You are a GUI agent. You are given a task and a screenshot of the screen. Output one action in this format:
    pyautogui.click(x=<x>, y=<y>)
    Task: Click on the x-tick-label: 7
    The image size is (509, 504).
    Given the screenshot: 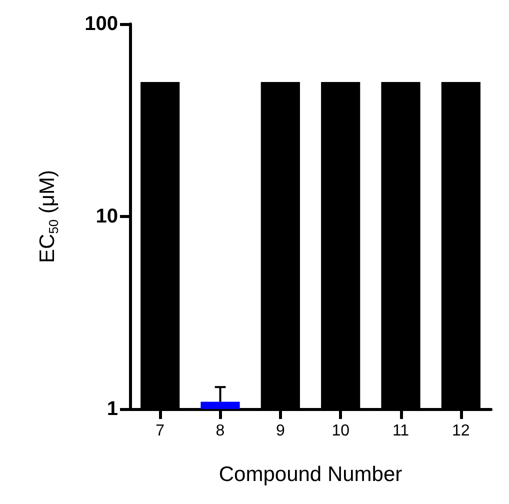 What is the action you would take?
    pyautogui.click(x=160, y=431)
    